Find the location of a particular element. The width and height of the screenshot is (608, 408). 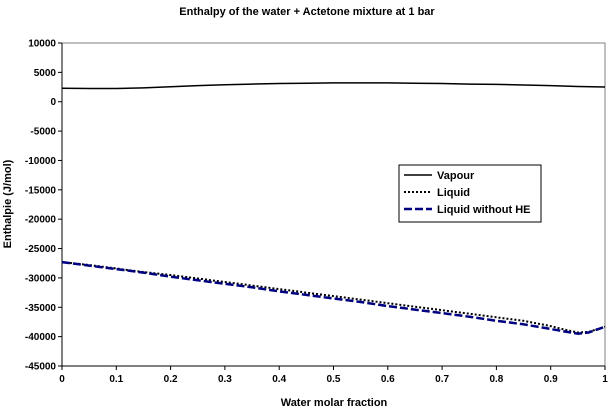

y-tick-label: -45000 is located at coordinates (41, 367).